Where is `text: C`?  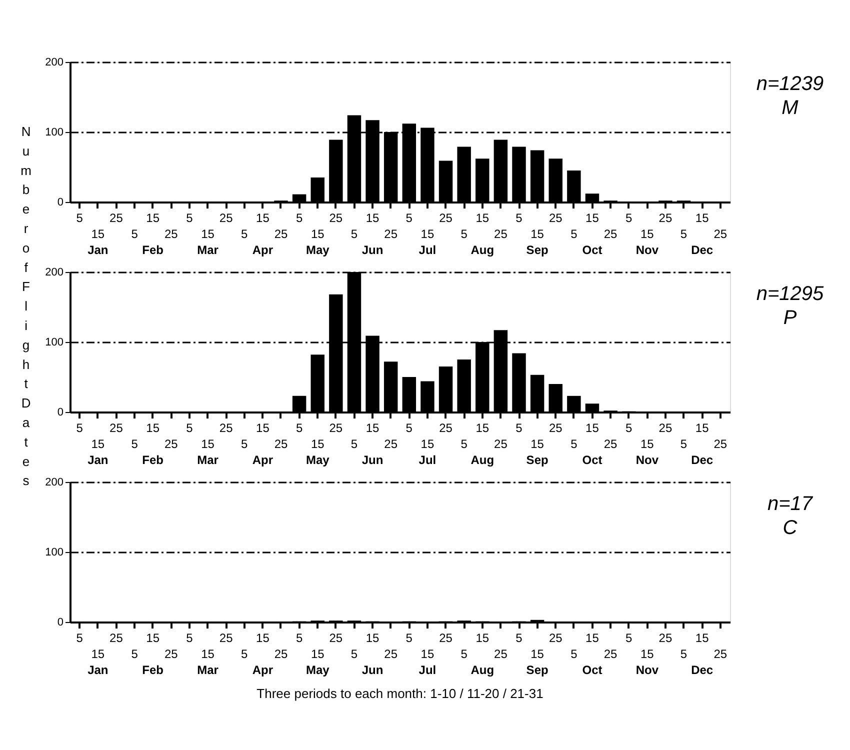
text: C is located at coordinates (790, 528).